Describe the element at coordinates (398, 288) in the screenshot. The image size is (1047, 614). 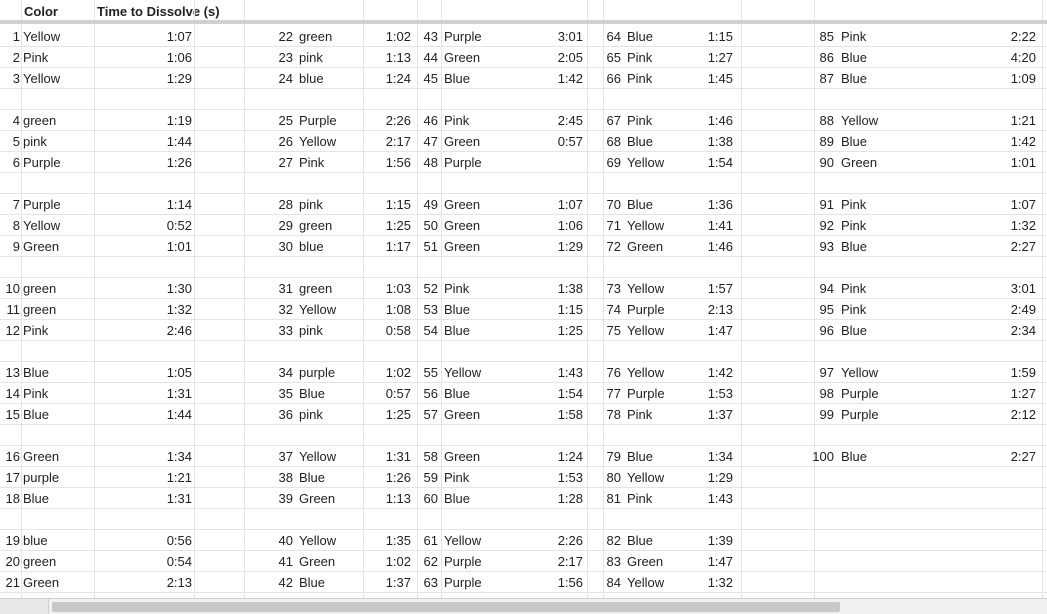
I see `cell-time: 1:03` at that location.